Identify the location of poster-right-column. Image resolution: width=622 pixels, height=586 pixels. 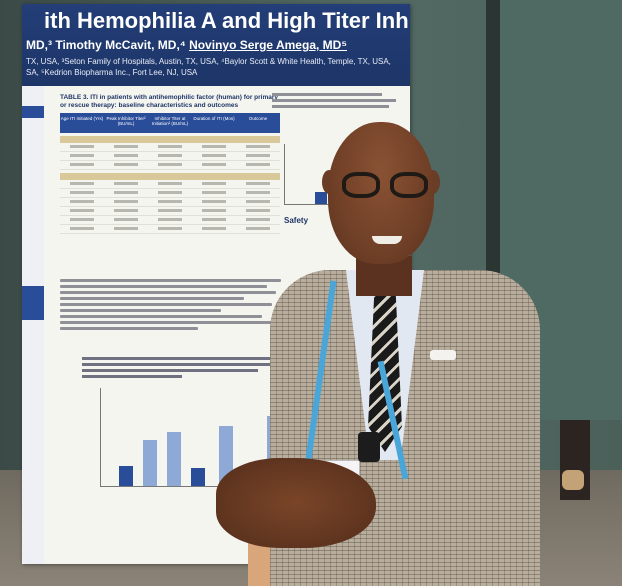
(341, 100).